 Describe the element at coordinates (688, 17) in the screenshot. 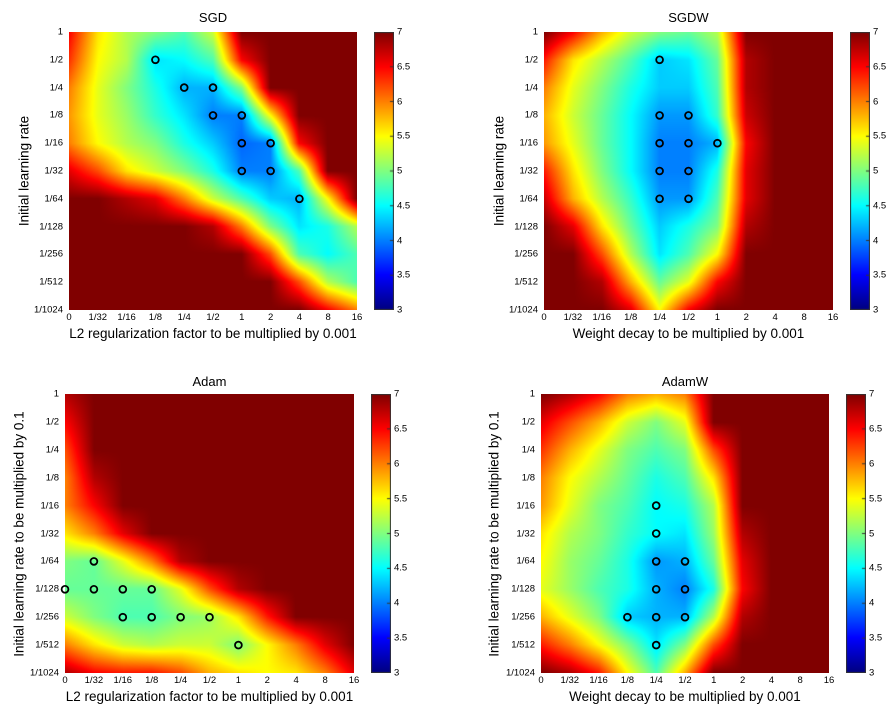

I see `chart-title: SGDW` at that location.